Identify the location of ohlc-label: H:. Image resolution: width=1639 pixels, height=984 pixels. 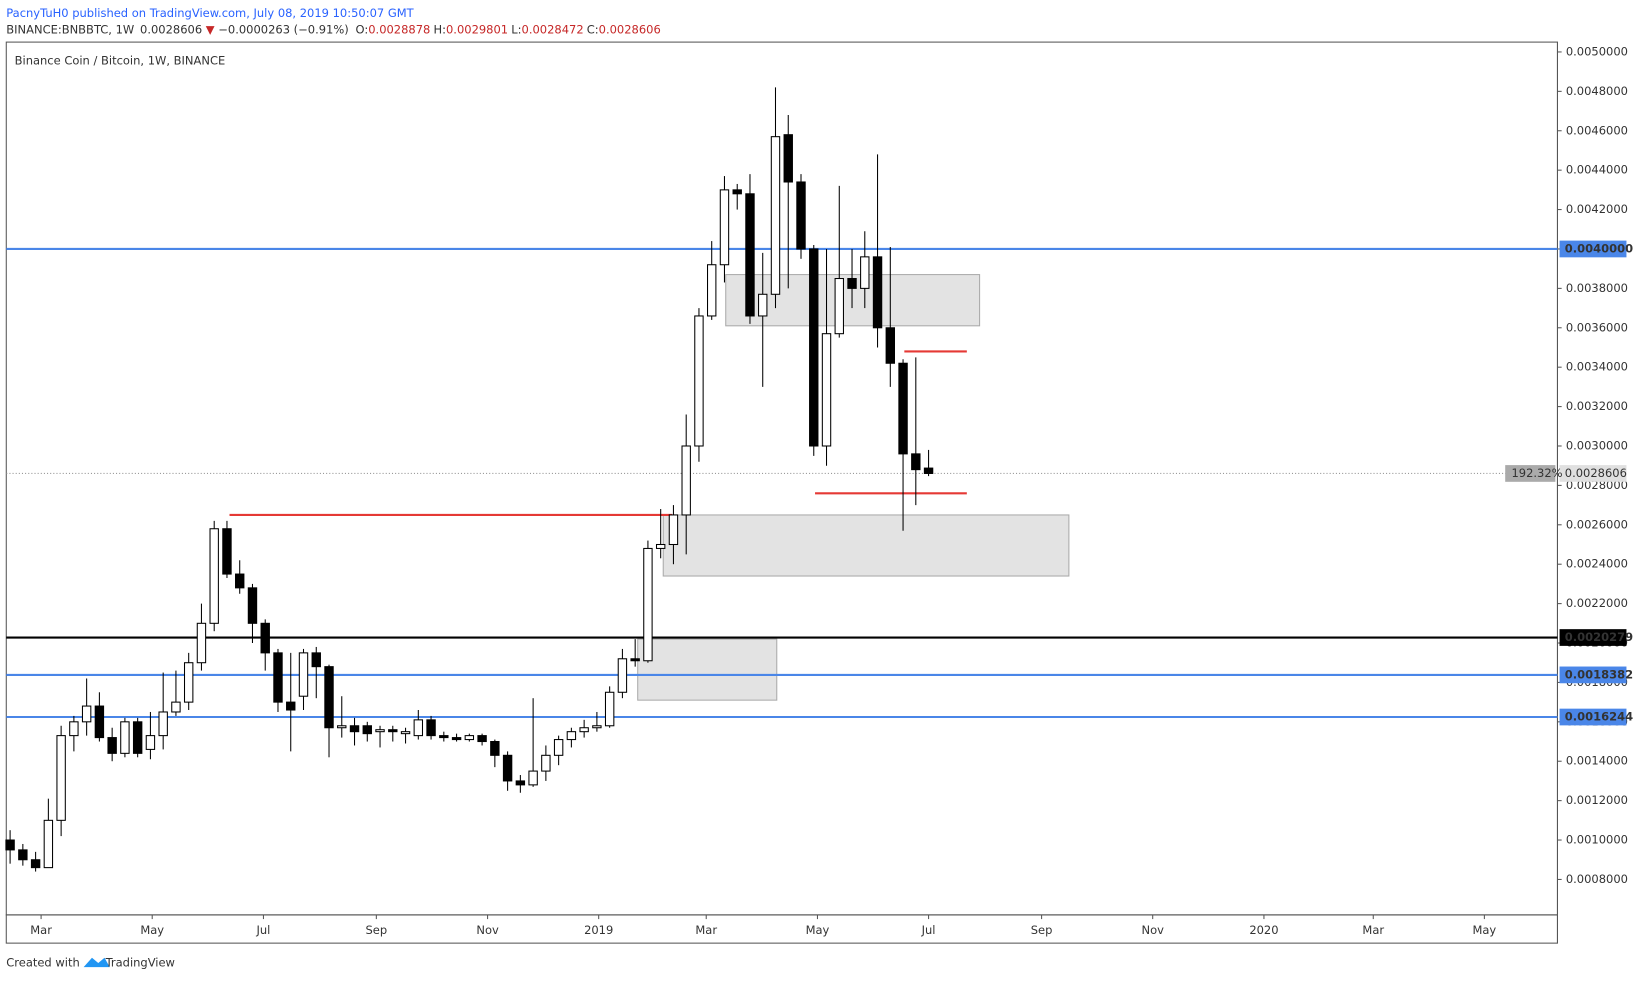
(439, 29).